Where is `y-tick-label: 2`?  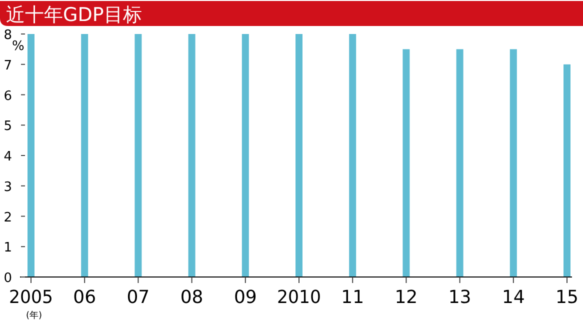 y-tick-label: 2 is located at coordinates (8, 218).